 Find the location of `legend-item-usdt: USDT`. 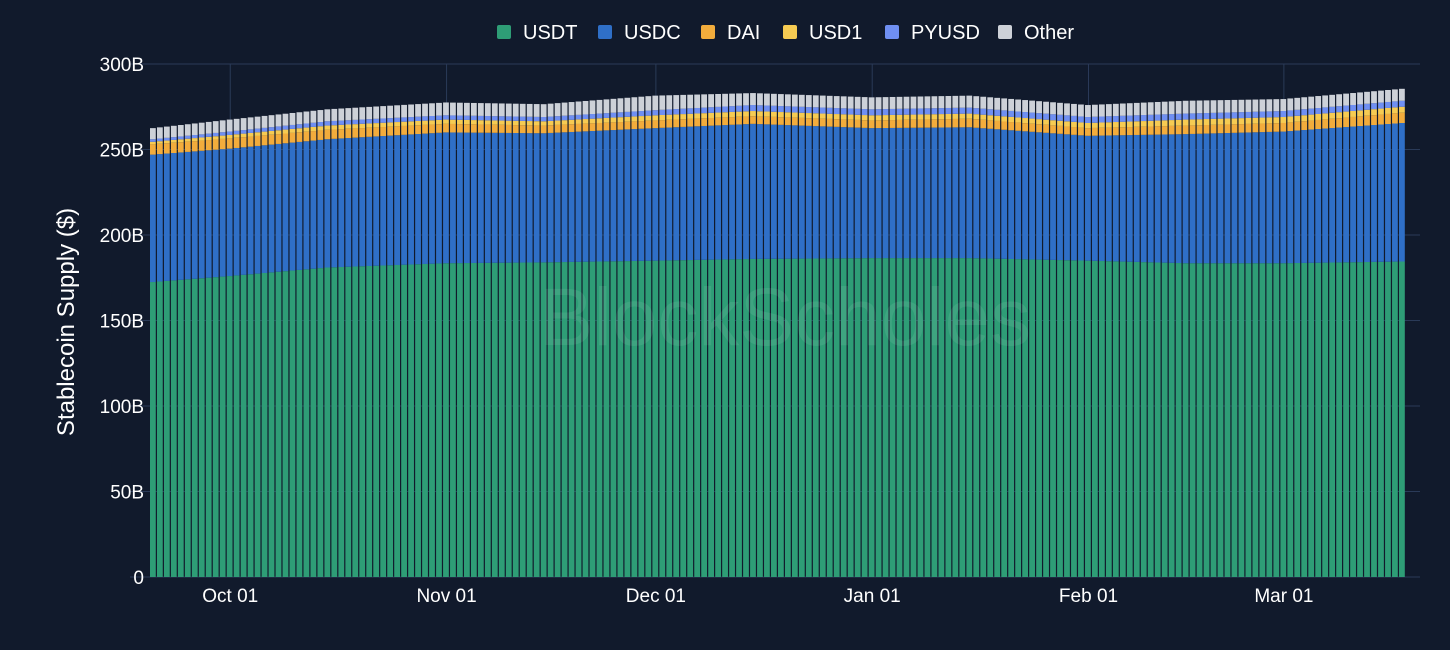

legend-item-usdt: USDT is located at coordinates (537, 33).